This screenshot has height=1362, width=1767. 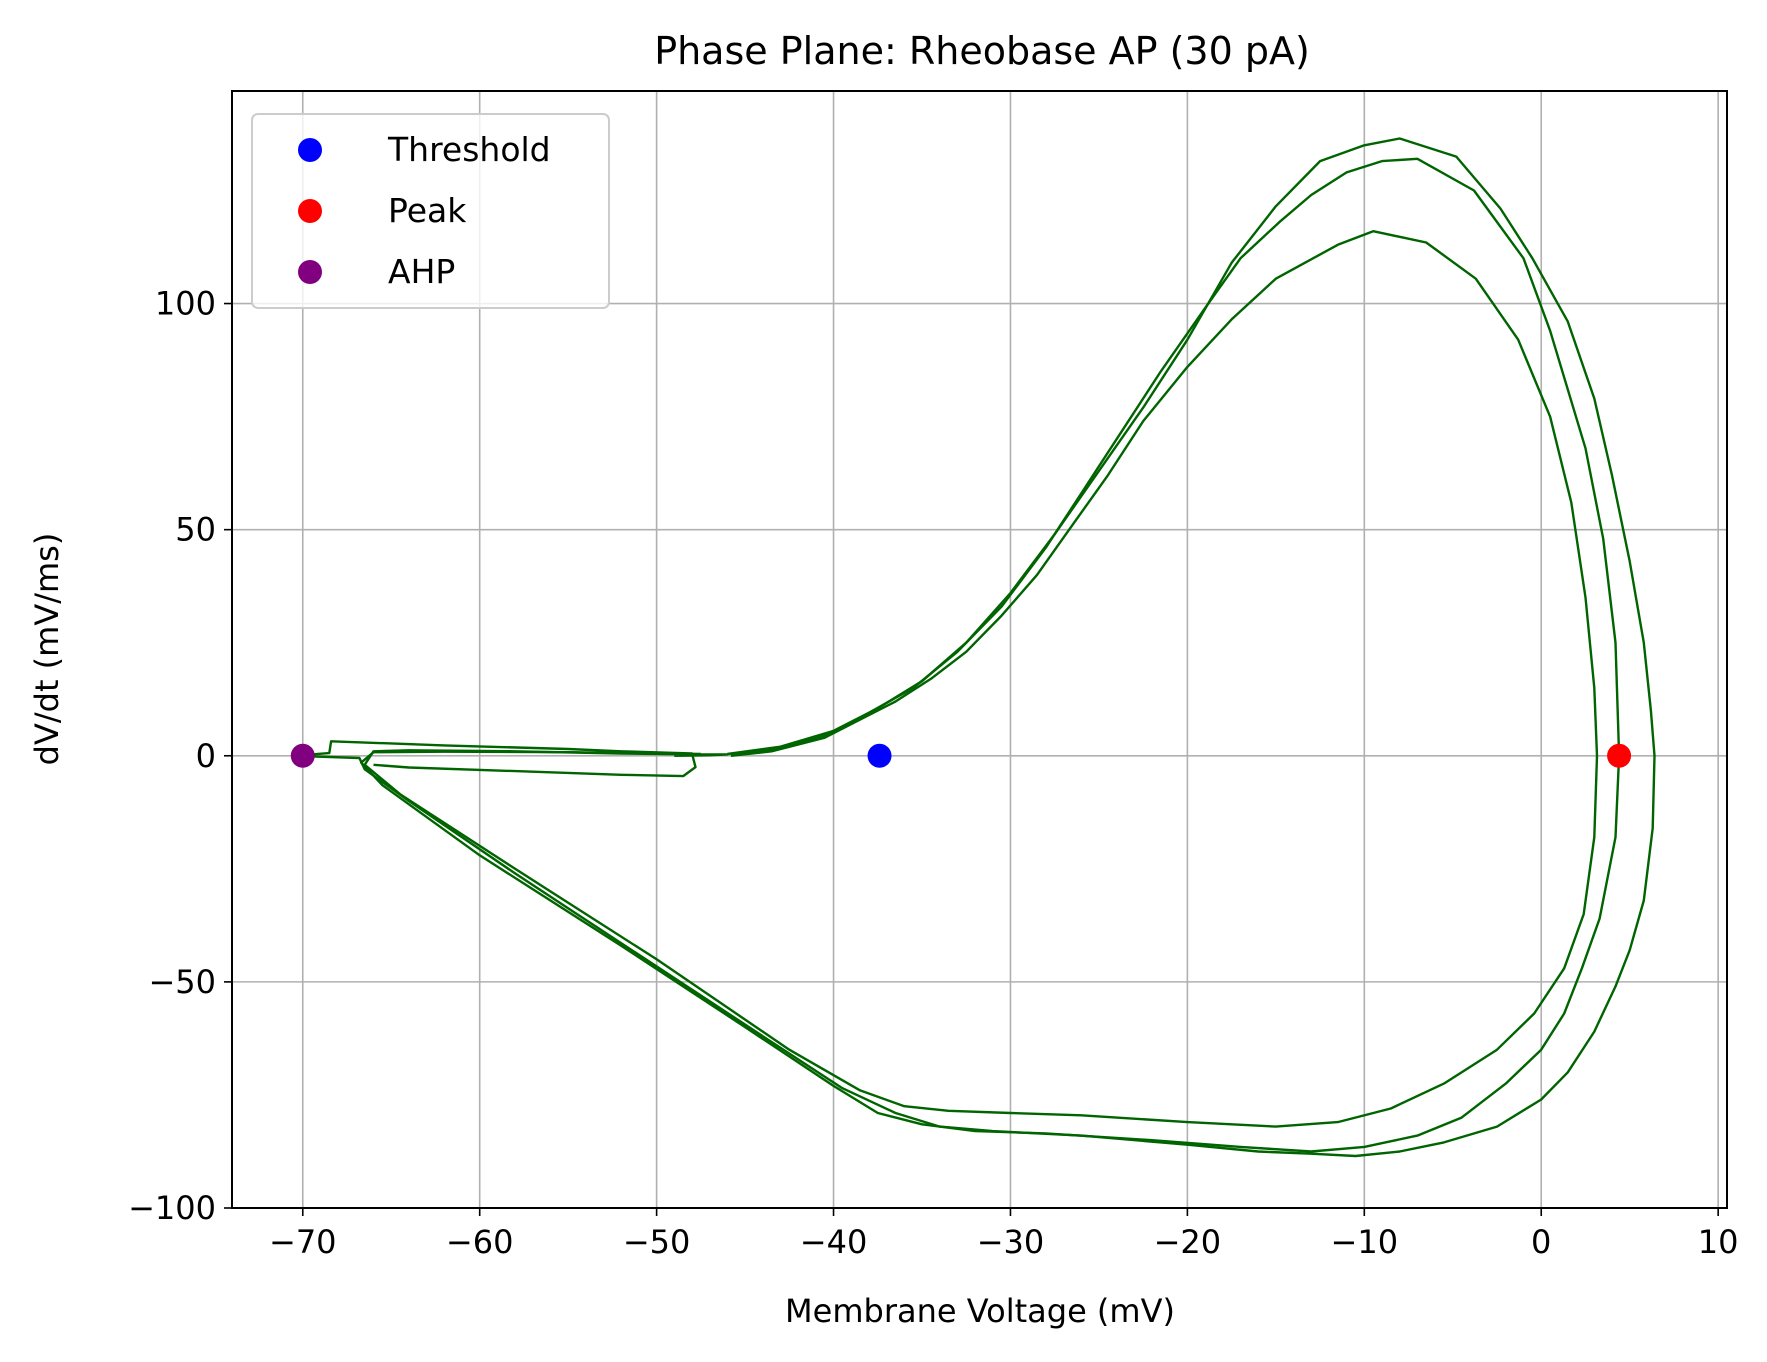 What do you see at coordinates (47, 649) in the screenshot?
I see `y-axis-label: dV/dt (mV/ms)` at bounding box center [47, 649].